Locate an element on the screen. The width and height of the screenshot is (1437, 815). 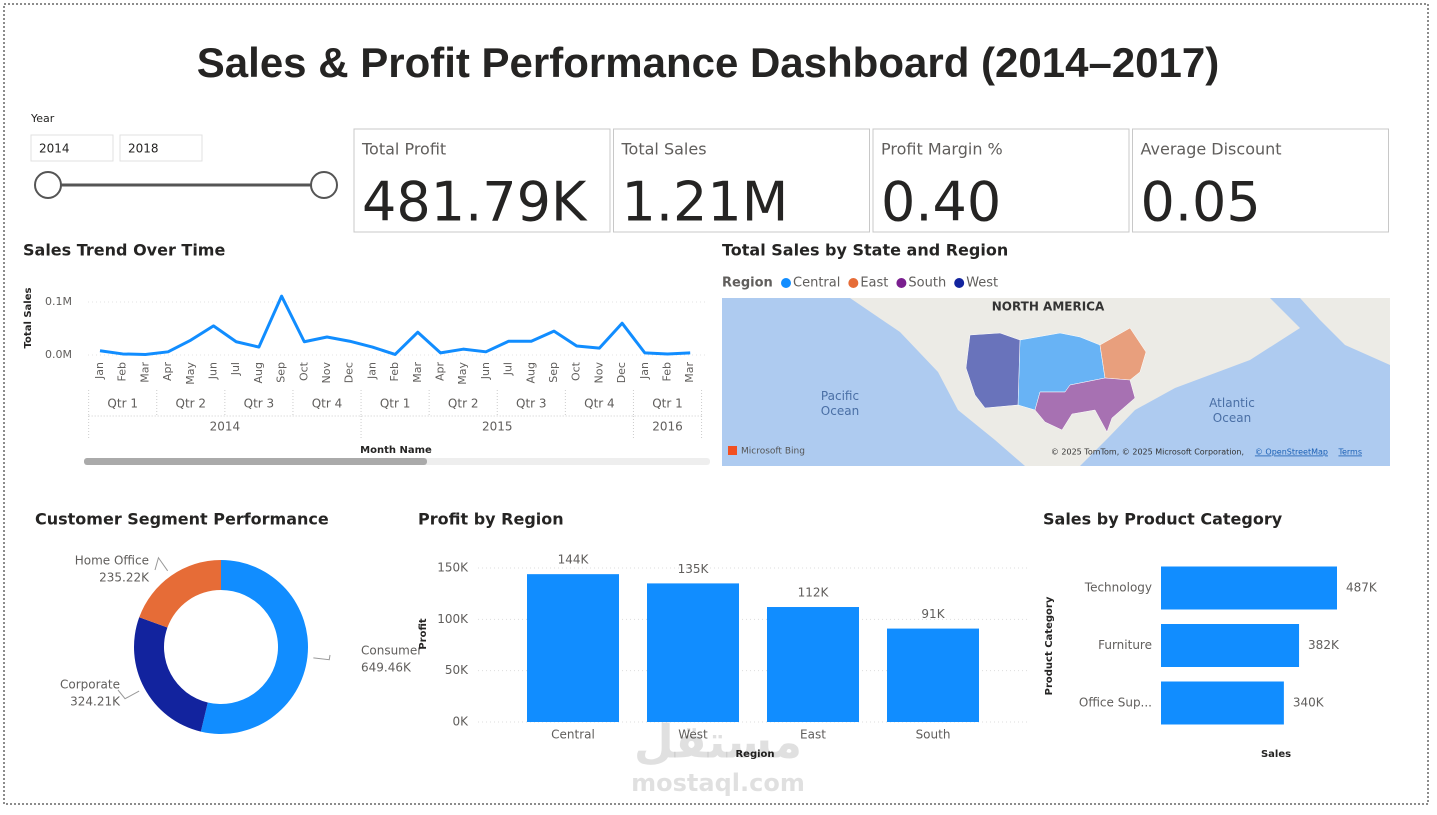
legend-title: Region is located at coordinates (747, 283).